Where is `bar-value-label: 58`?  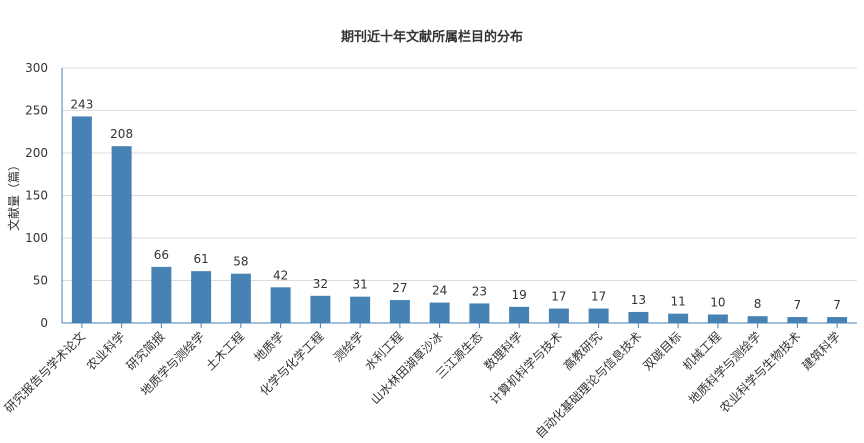
bar-value-label: 58 is located at coordinates (240, 262).